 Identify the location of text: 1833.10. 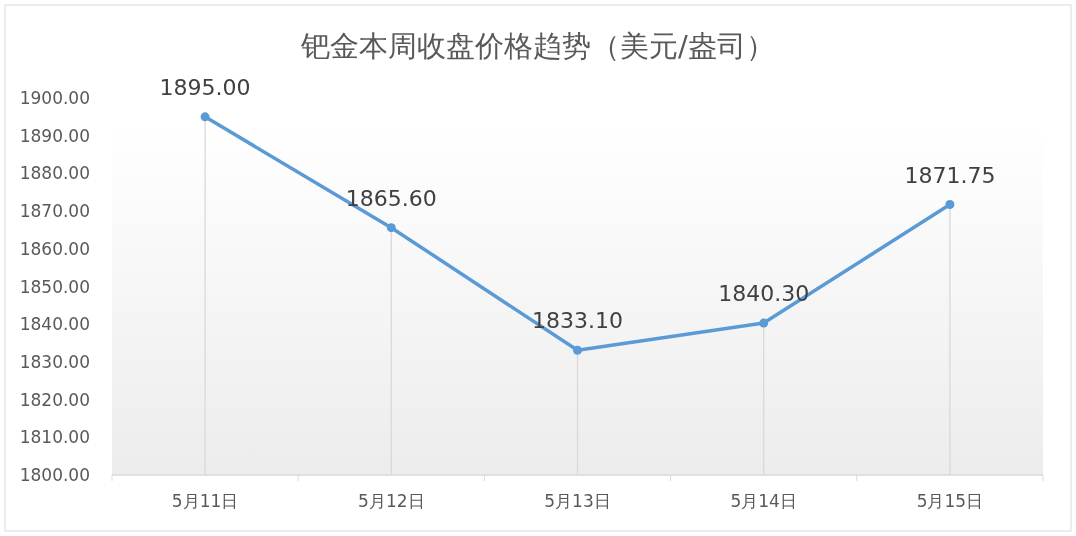
(577, 321).